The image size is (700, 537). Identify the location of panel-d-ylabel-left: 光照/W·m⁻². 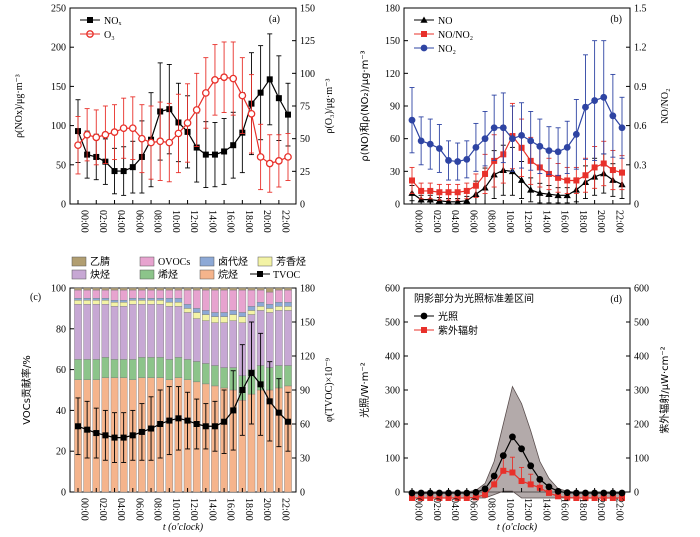
(364, 389).